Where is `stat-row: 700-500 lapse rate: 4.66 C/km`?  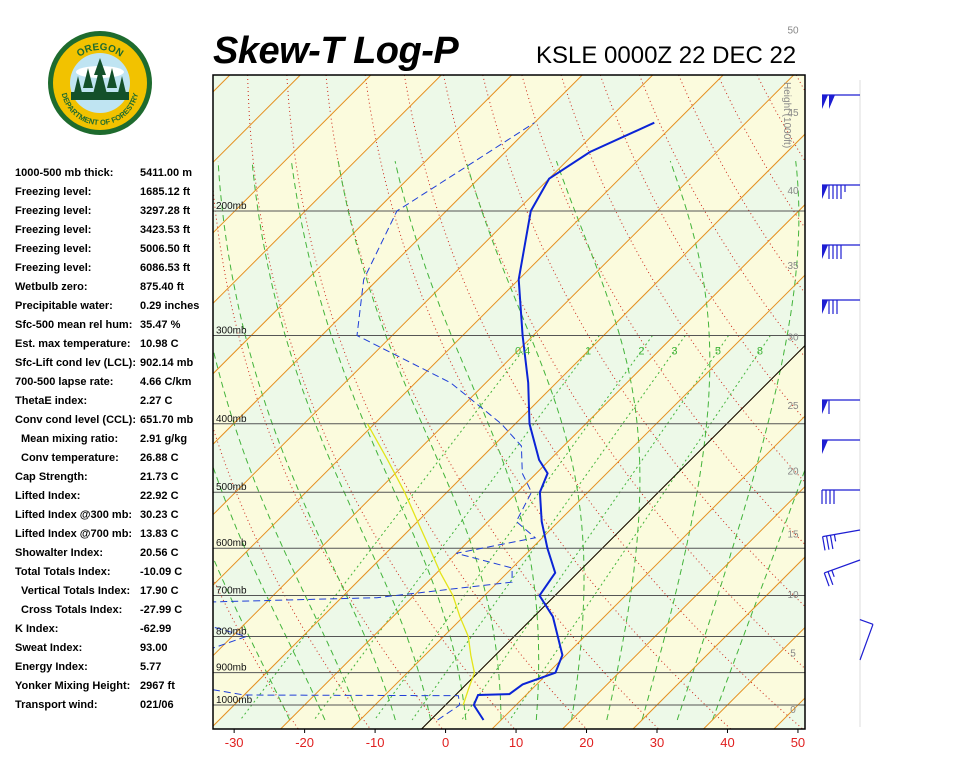
stat-row: 700-500 lapse rate: 4.66 C/km is located at coordinates (115, 385).